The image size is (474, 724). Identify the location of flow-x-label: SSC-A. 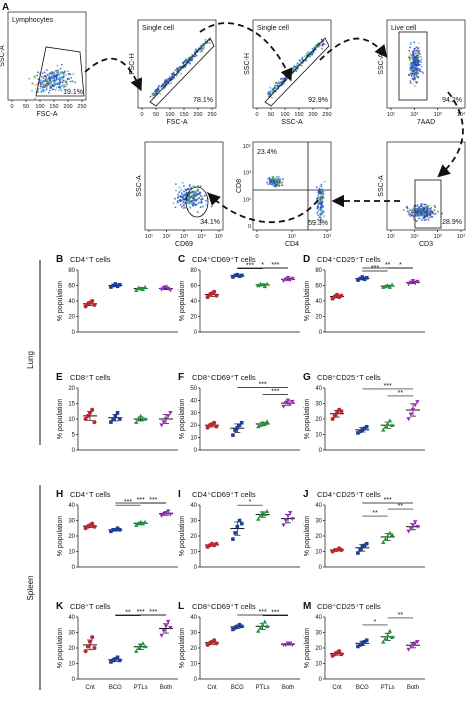
(292, 122).